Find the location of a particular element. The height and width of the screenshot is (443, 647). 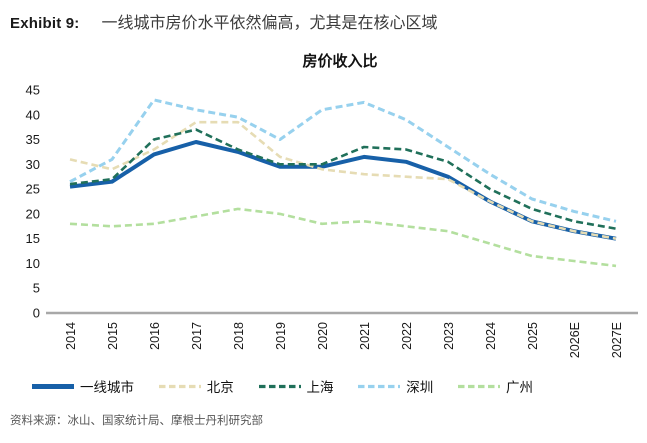

x-tick-label: 2021 is located at coordinates (365, 336).